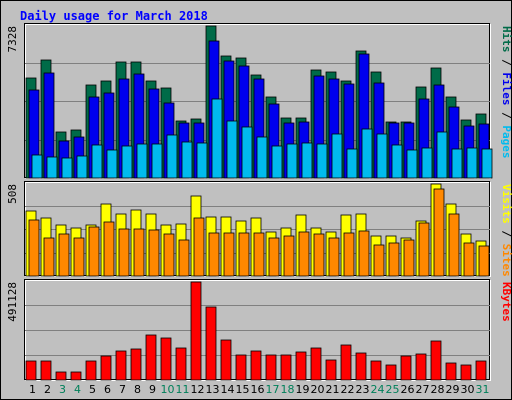 Image resolution: width=512 pixels, height=400 pixels. Describe the element at coordinates (47, 389) in the screenshot. I see `x-tick-label-2: 2` at that location.